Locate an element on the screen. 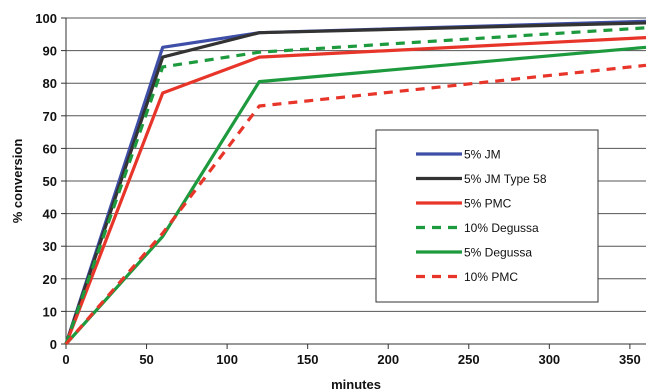  legend-label: 5% Degussa is located at coordinates (498, 253).